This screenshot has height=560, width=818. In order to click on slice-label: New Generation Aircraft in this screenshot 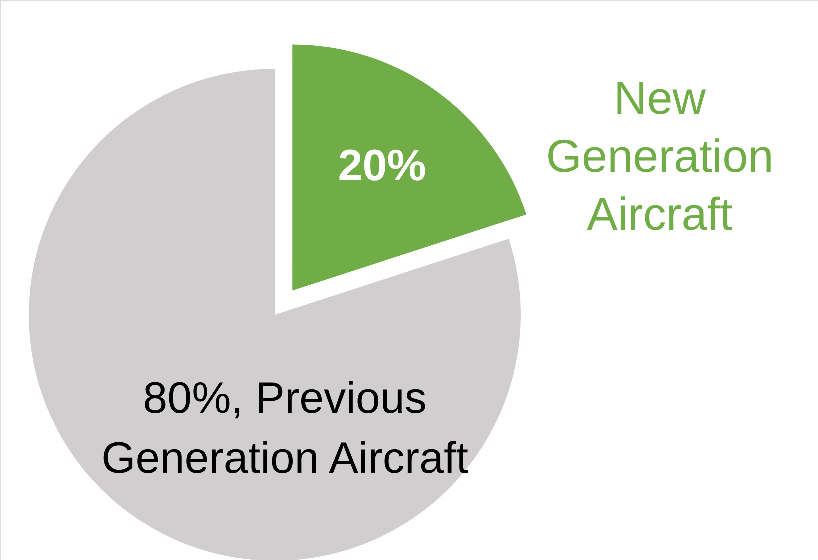, I will do `click(660, 156)`.